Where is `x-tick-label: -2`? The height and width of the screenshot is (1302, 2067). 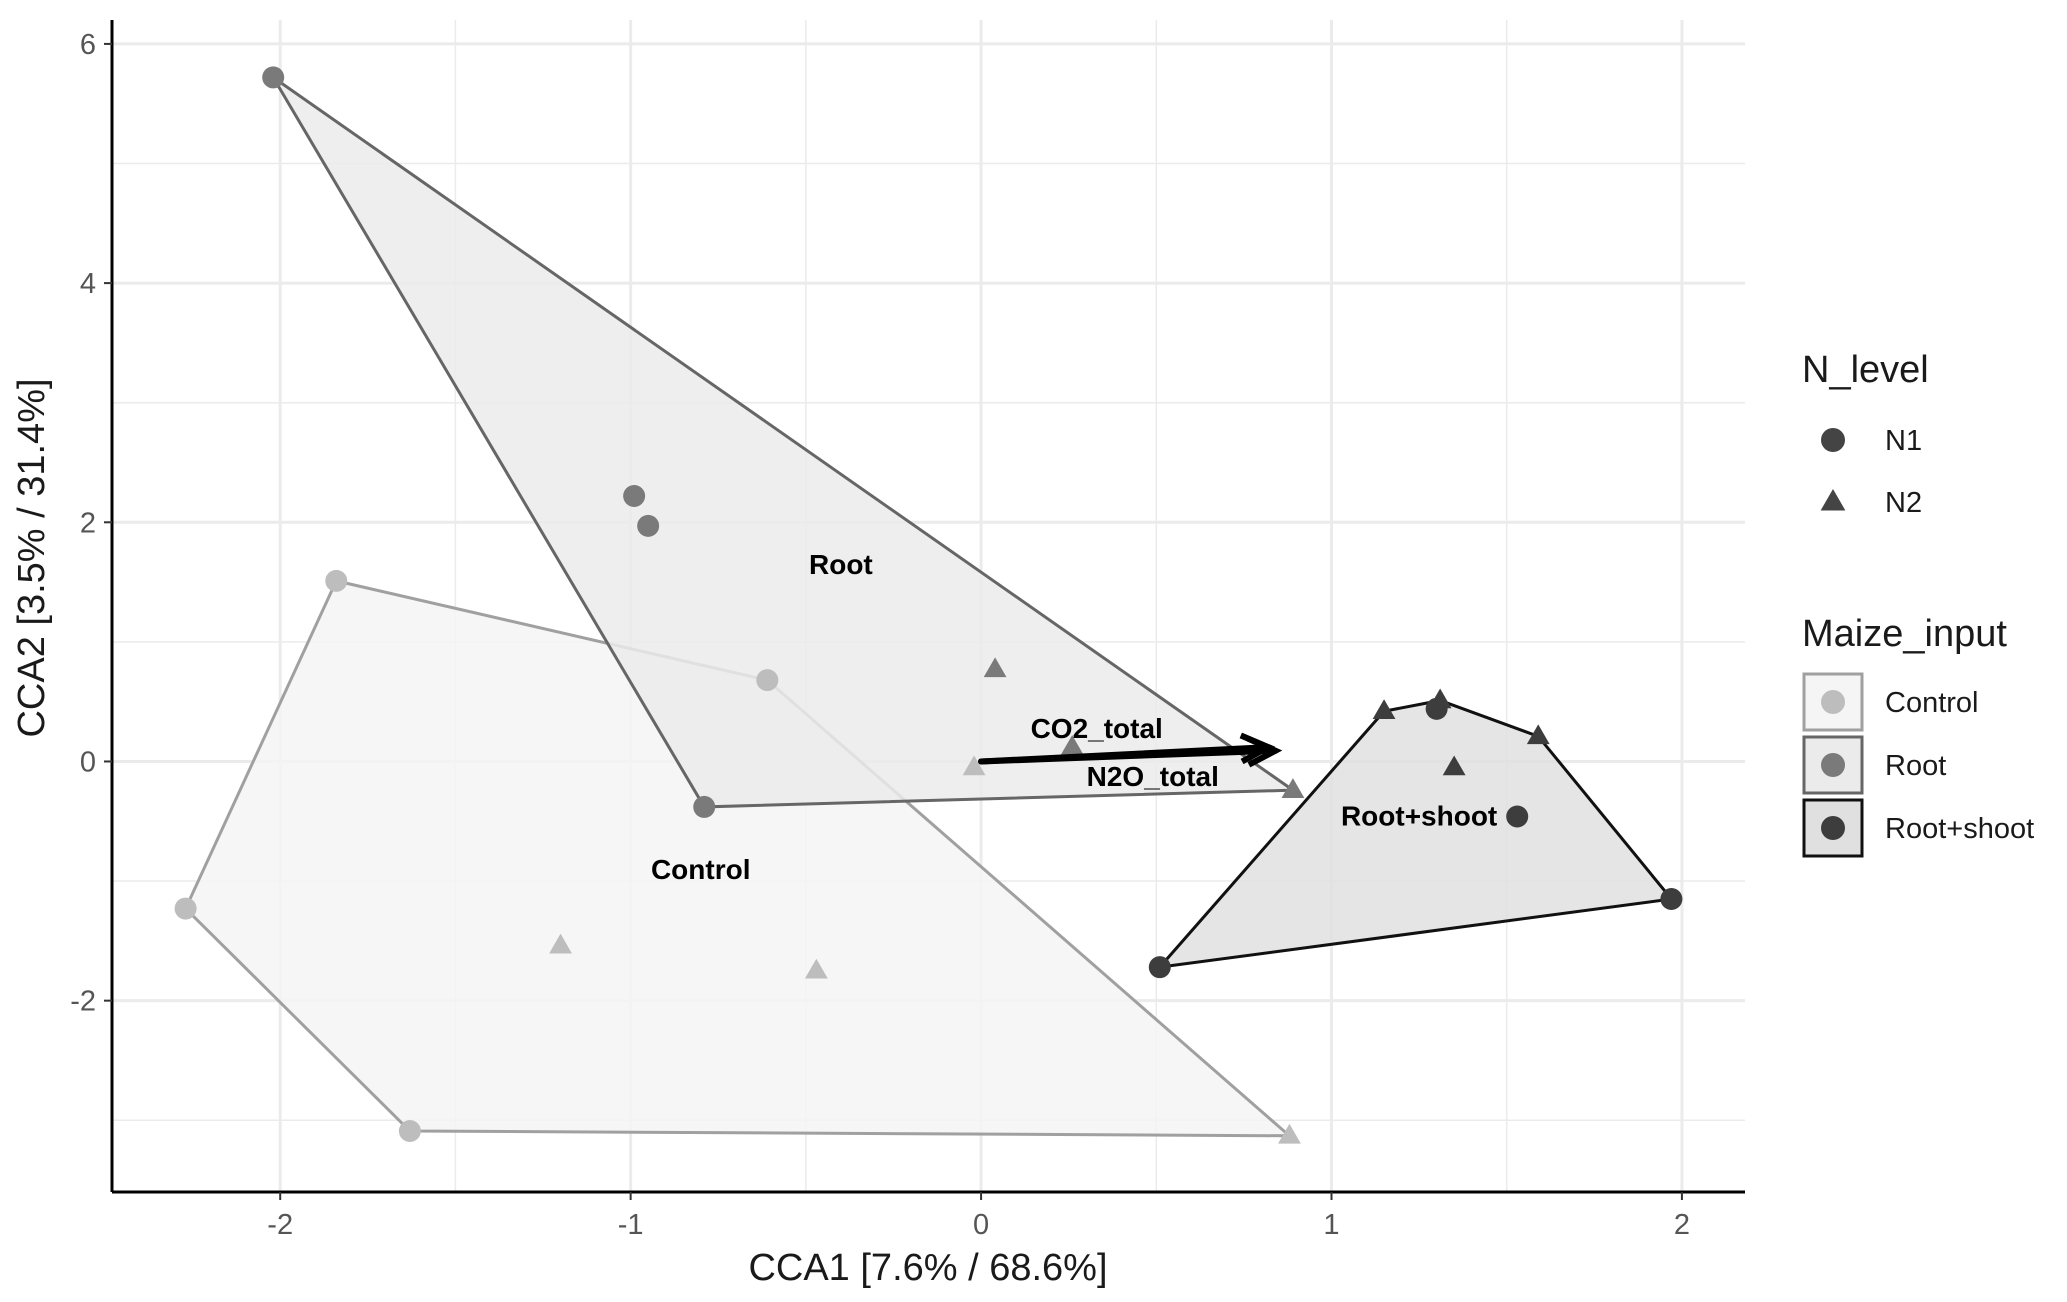 x-tick-label: -2 is located at coordinates (280, 1225).